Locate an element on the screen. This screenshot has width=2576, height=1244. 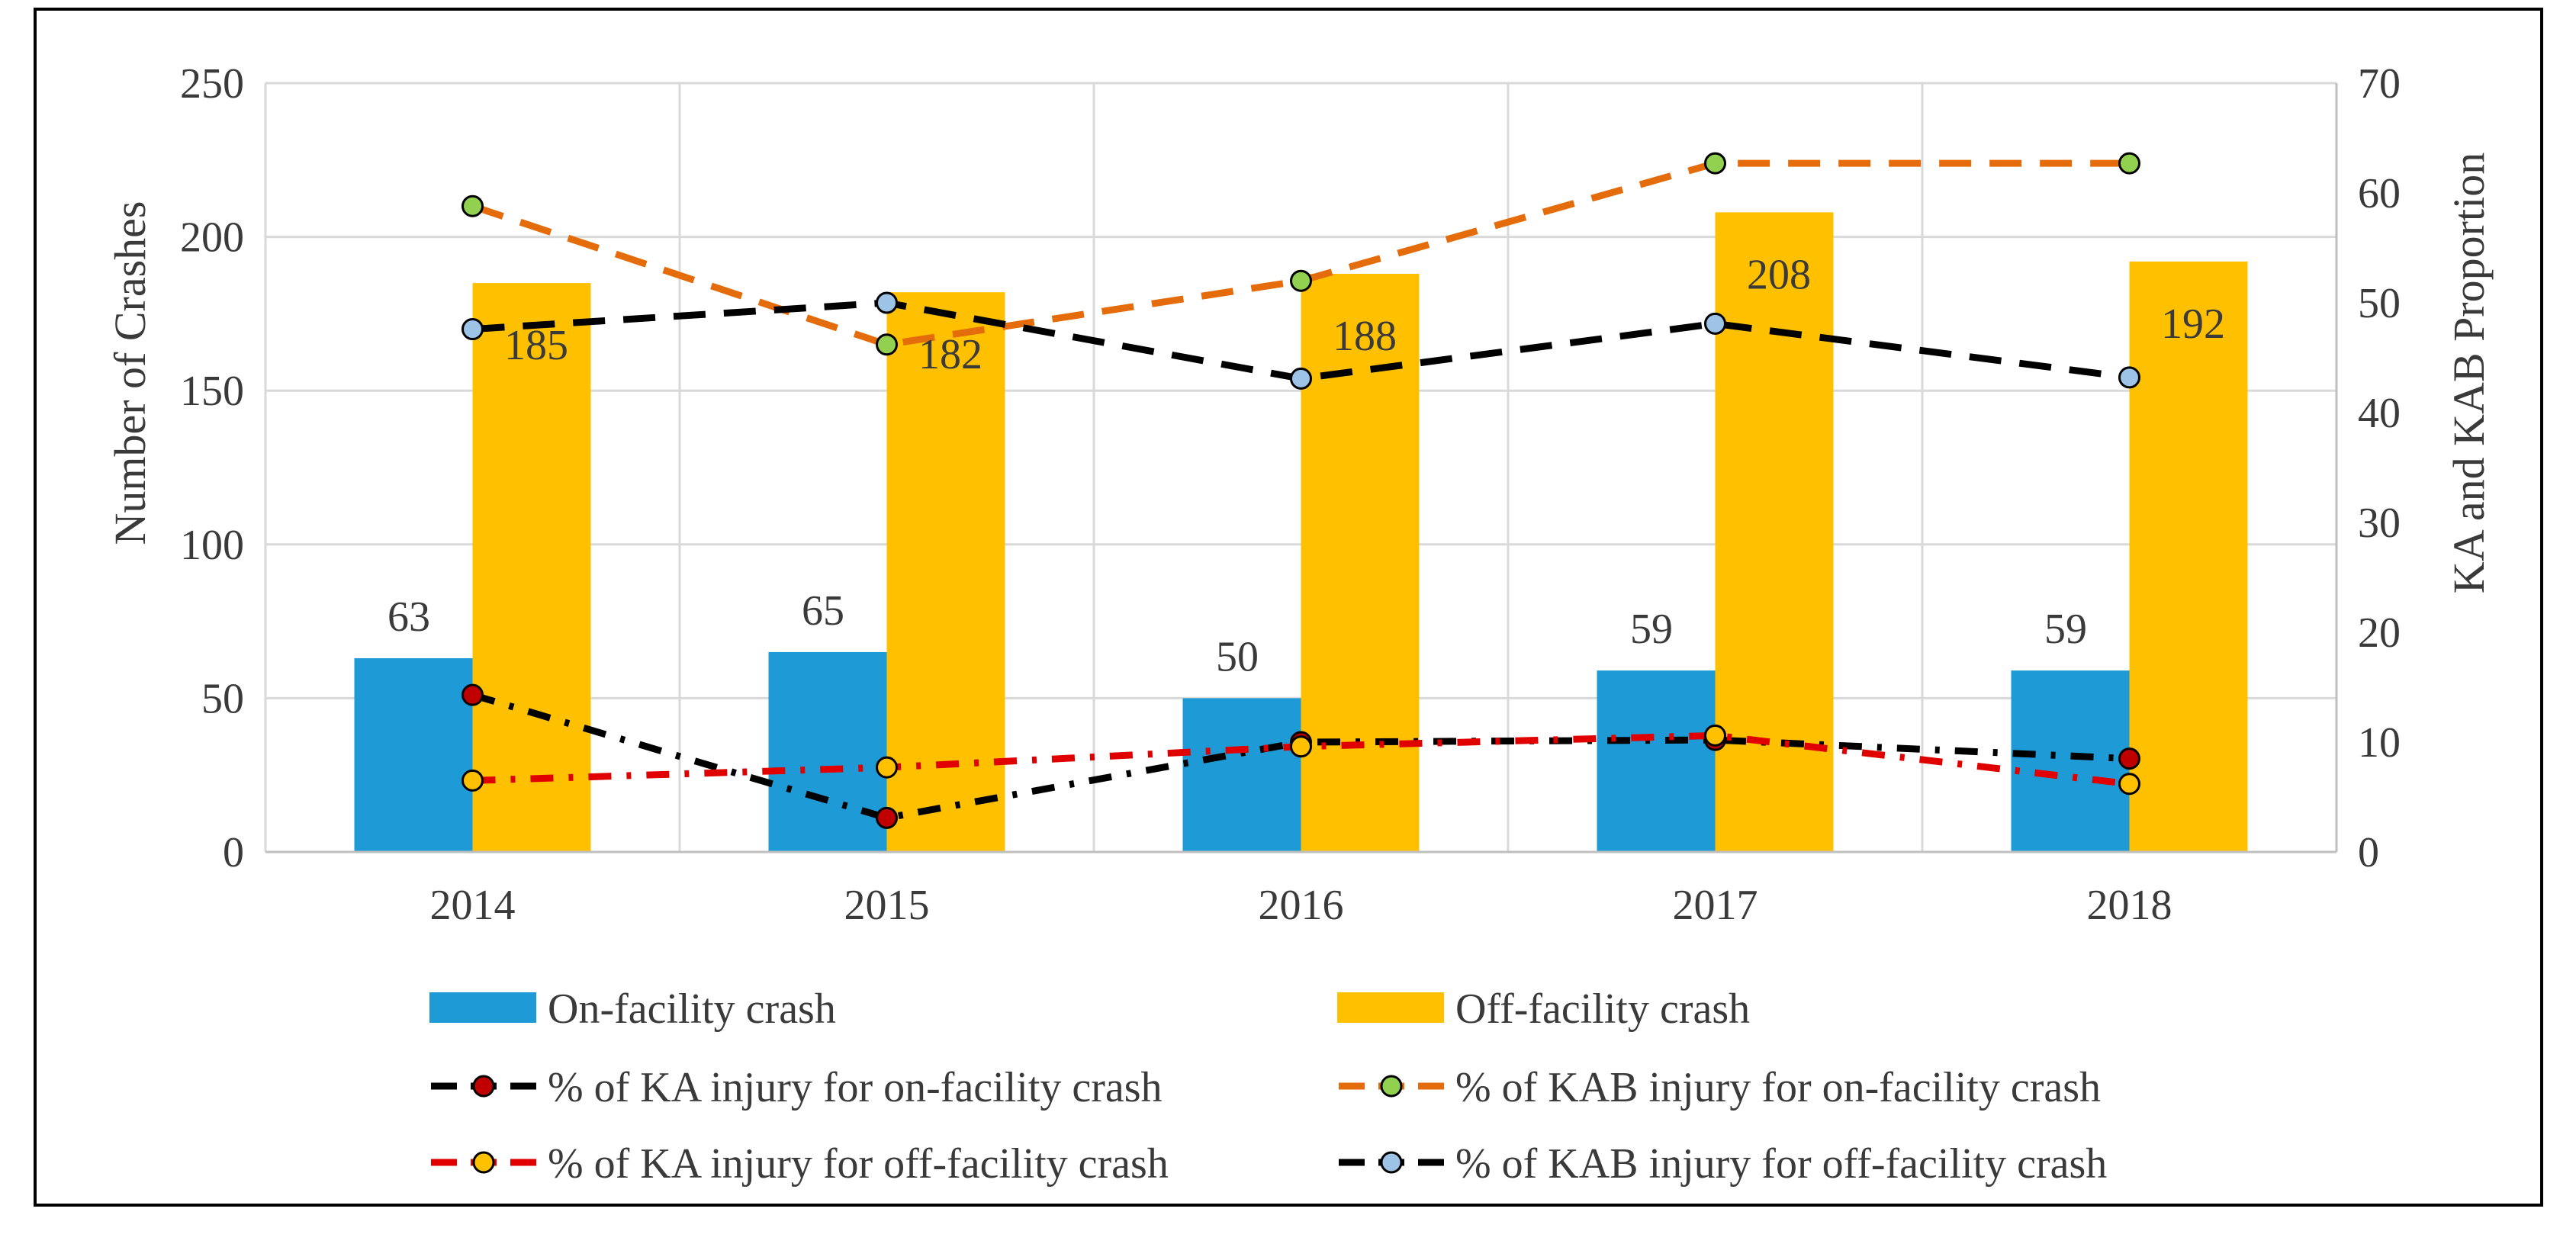
legend-entry-4: % of KAB injury for on-facility crash is located at coordinates (1720, 1087).